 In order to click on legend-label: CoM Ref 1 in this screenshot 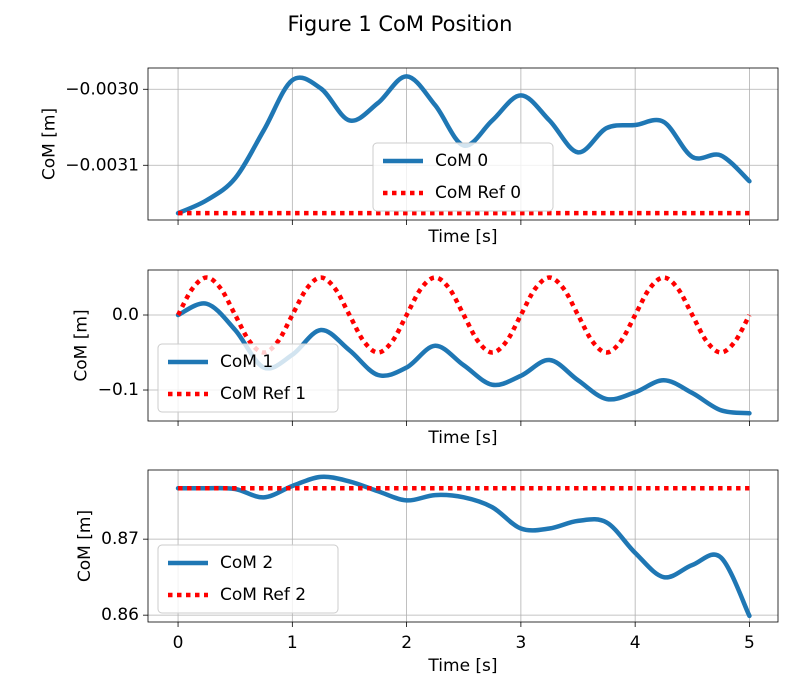, I will do `click(263, 394)`.